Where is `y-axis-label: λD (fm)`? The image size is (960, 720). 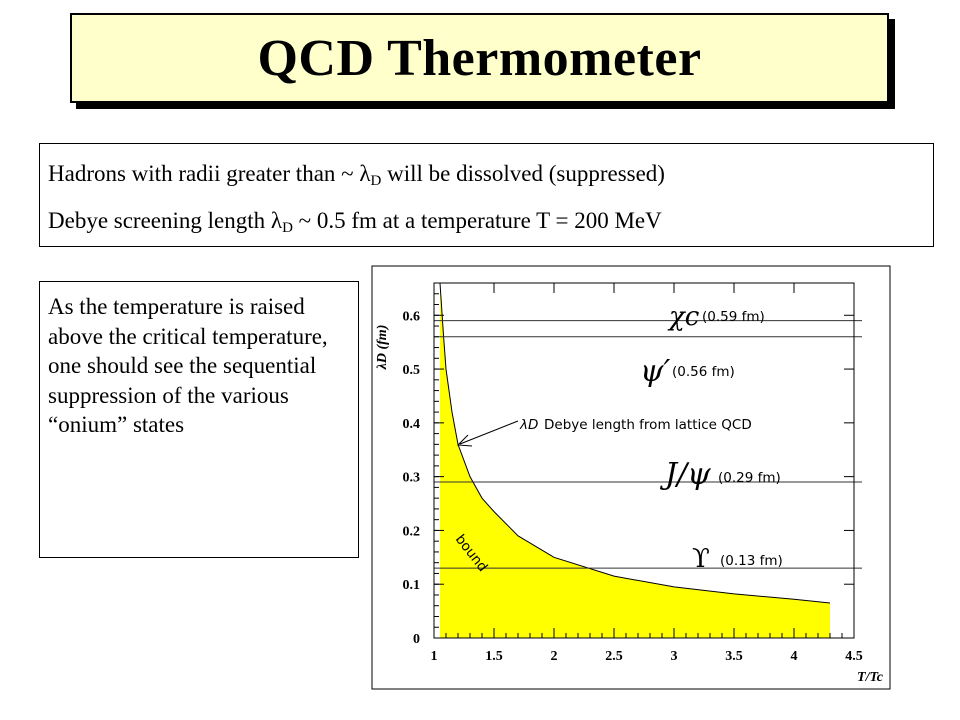 y-axis-label: λD (fm) is located at coordinates (382, 348).